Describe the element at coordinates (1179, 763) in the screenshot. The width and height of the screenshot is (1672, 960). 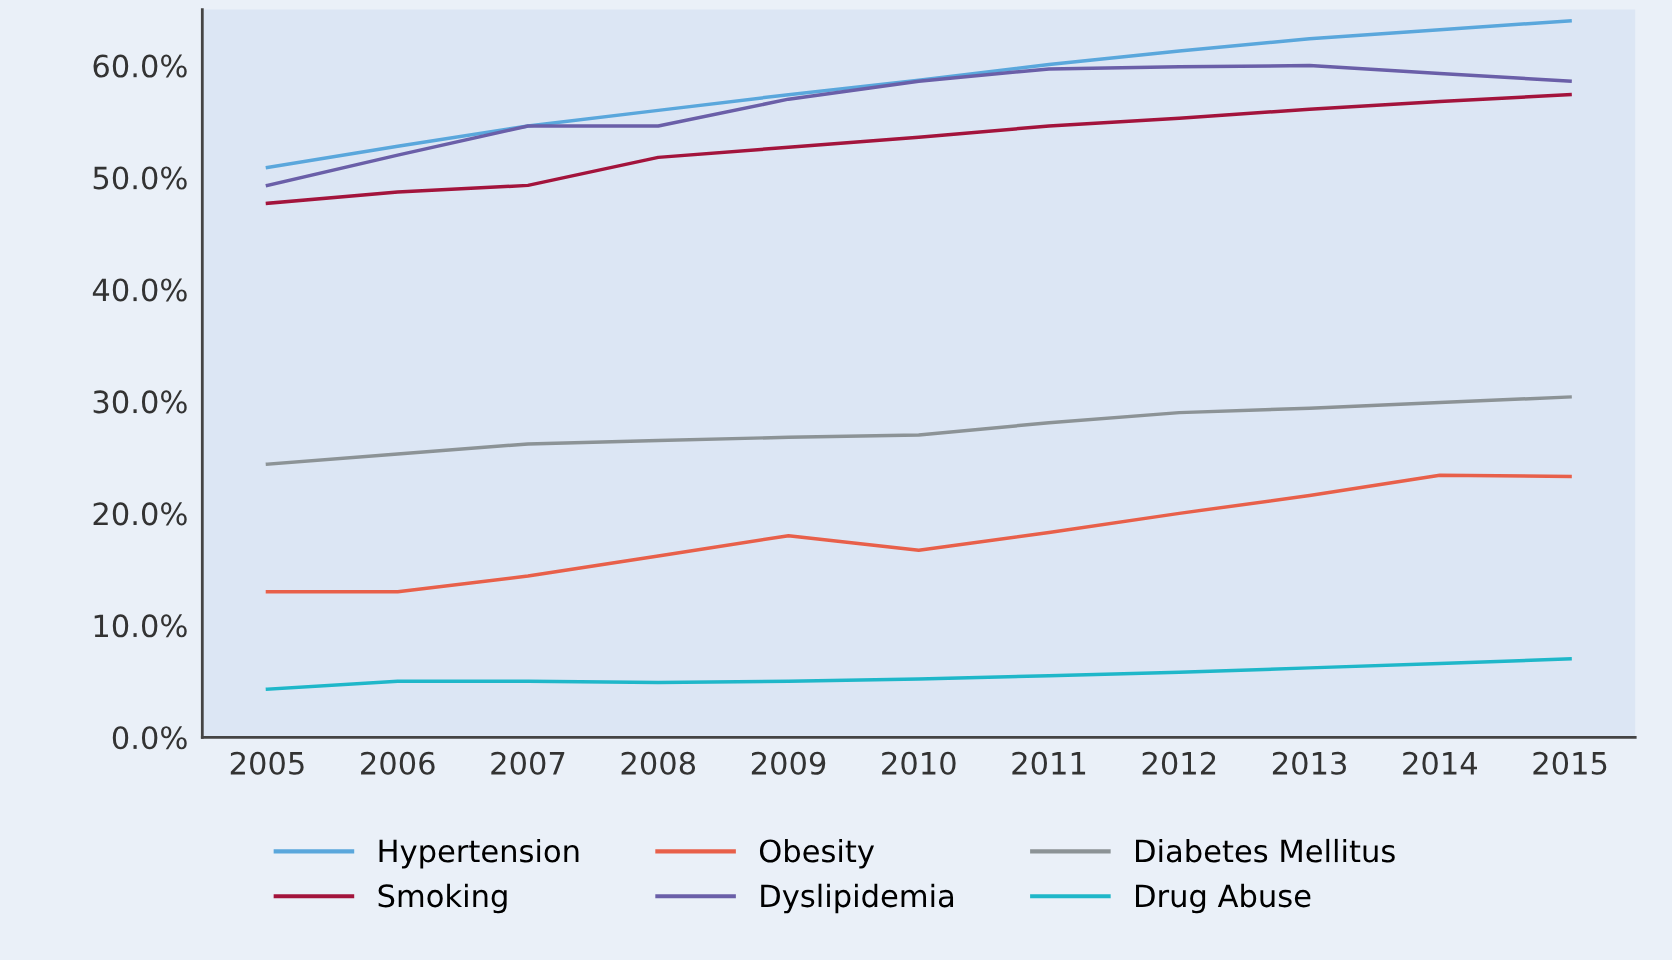
I see `x-tick-label: 2012` at that location.